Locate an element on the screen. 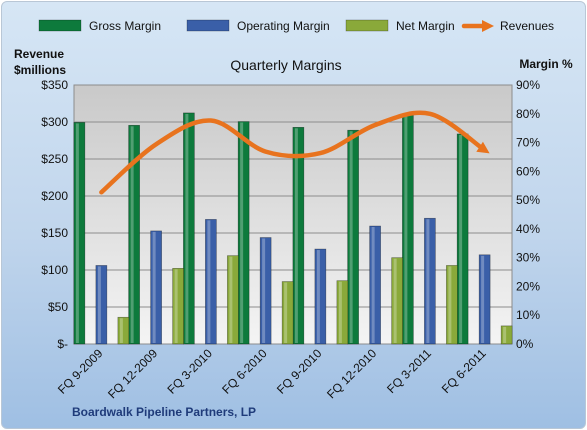  gross-margin-legend-swatch is located at coordinates (60, 25).